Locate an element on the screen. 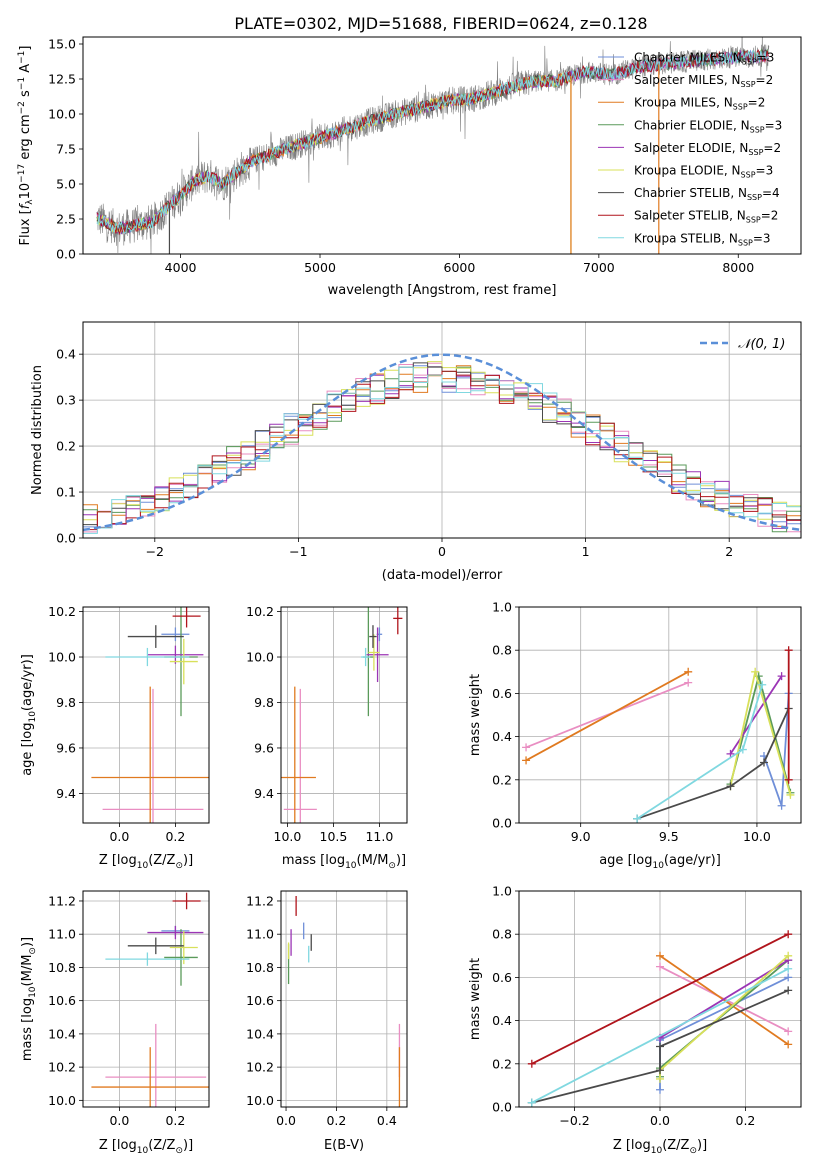 This screenshot has width=819, height=1170. x-tick-label: 10.0 is located at coordinates (757, 836).